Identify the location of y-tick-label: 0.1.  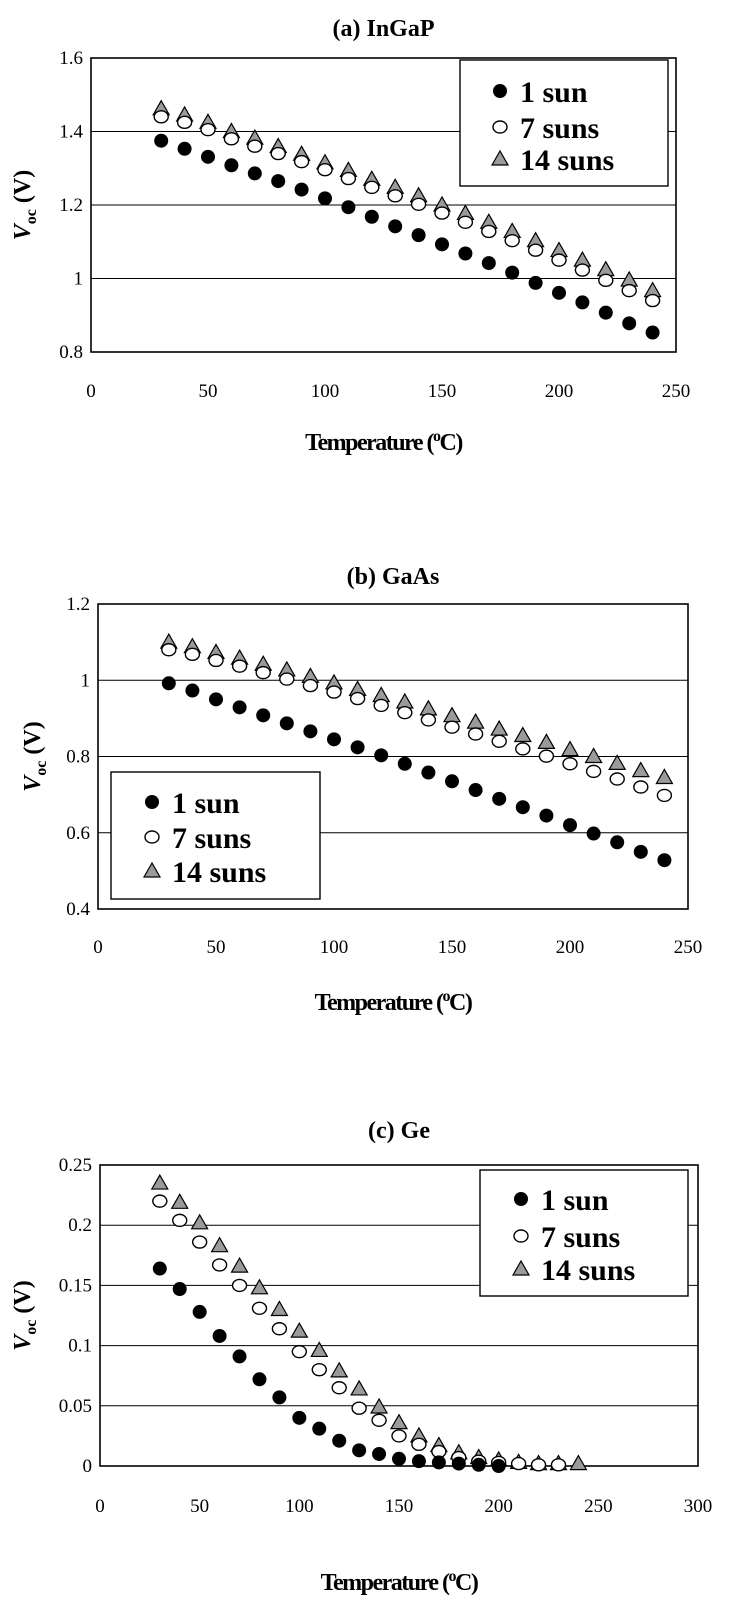
(80, 1346).